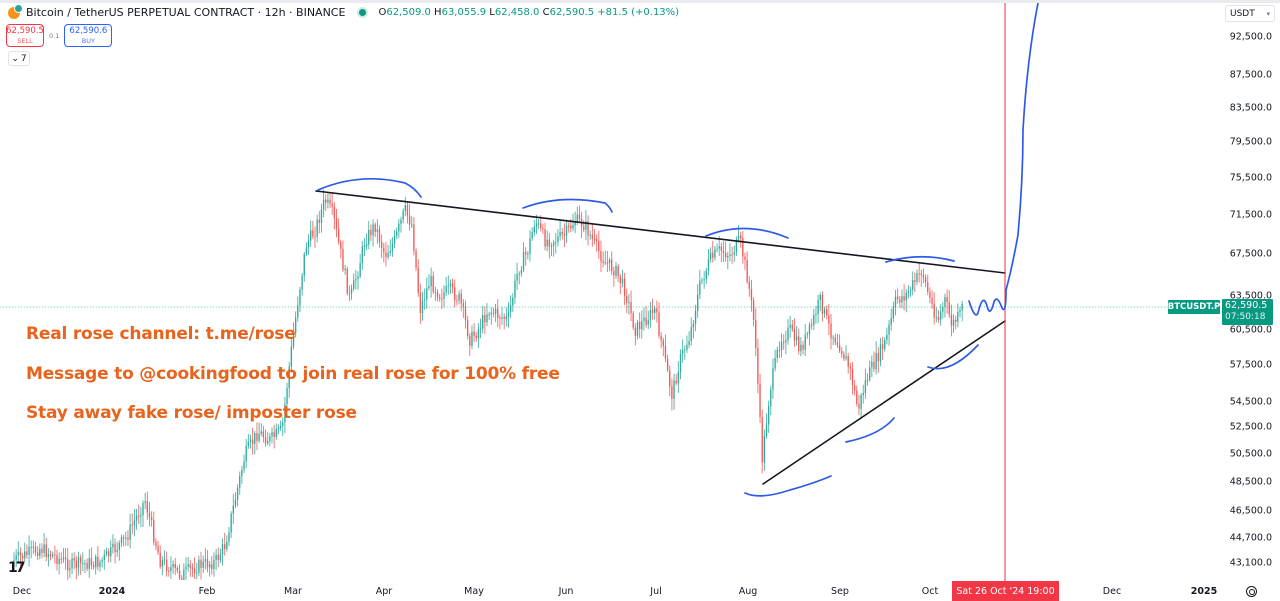 The height and width of the screenshot is (601, 1280). What do you see at coordinates (384, 591) in the screenshot?
I see `time-tick-label: Apr` at bounding box center [384, 591].